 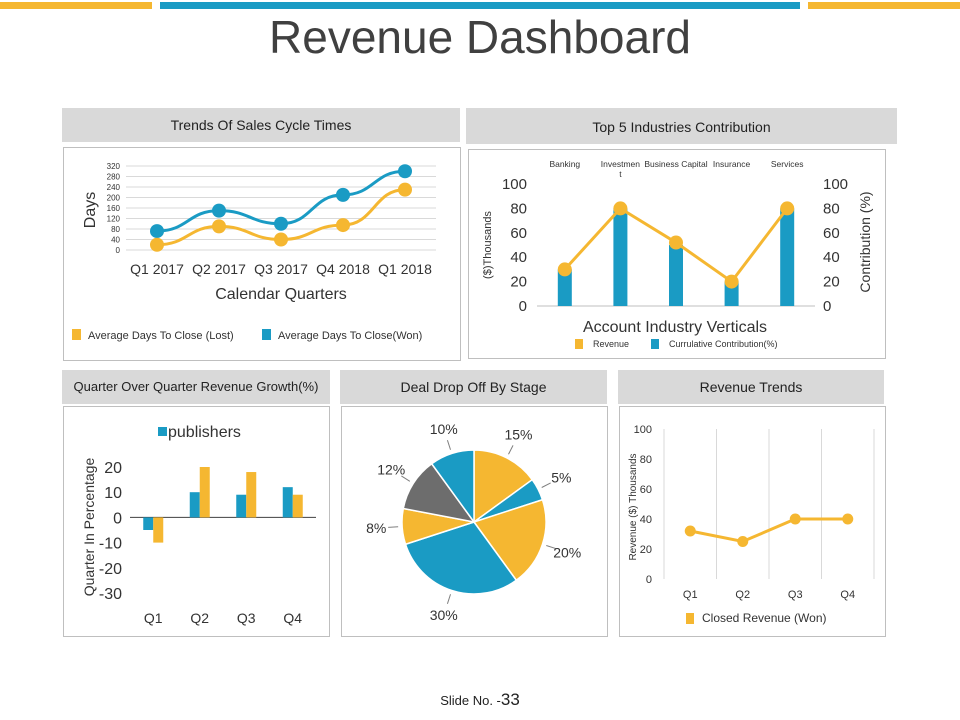 I want to click on slide-number-value: 33, so click(x=510, y=699).